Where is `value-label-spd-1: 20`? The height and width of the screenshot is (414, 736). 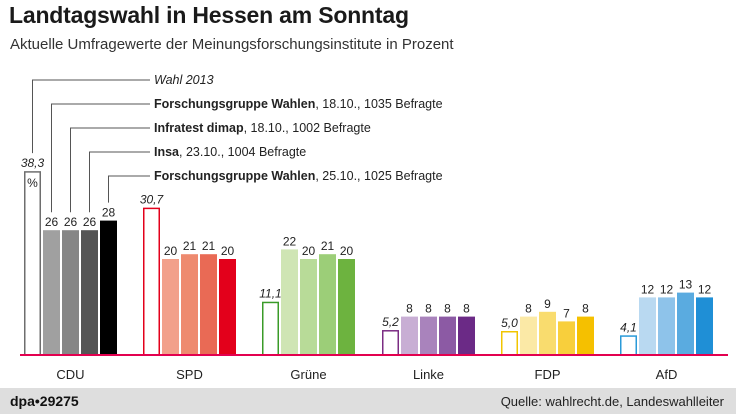
value-label-spd-1: 20 is located at coordinates (171, 251).